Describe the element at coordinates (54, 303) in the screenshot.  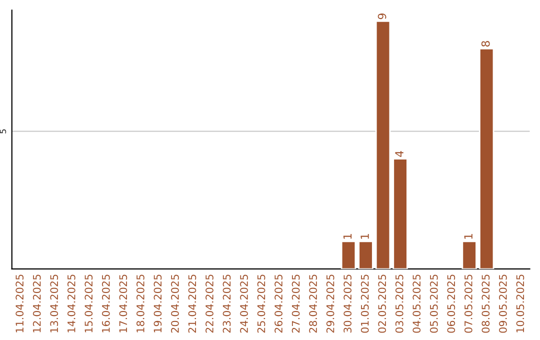
I see `x-tick-label: 13.04.2025` at that location.